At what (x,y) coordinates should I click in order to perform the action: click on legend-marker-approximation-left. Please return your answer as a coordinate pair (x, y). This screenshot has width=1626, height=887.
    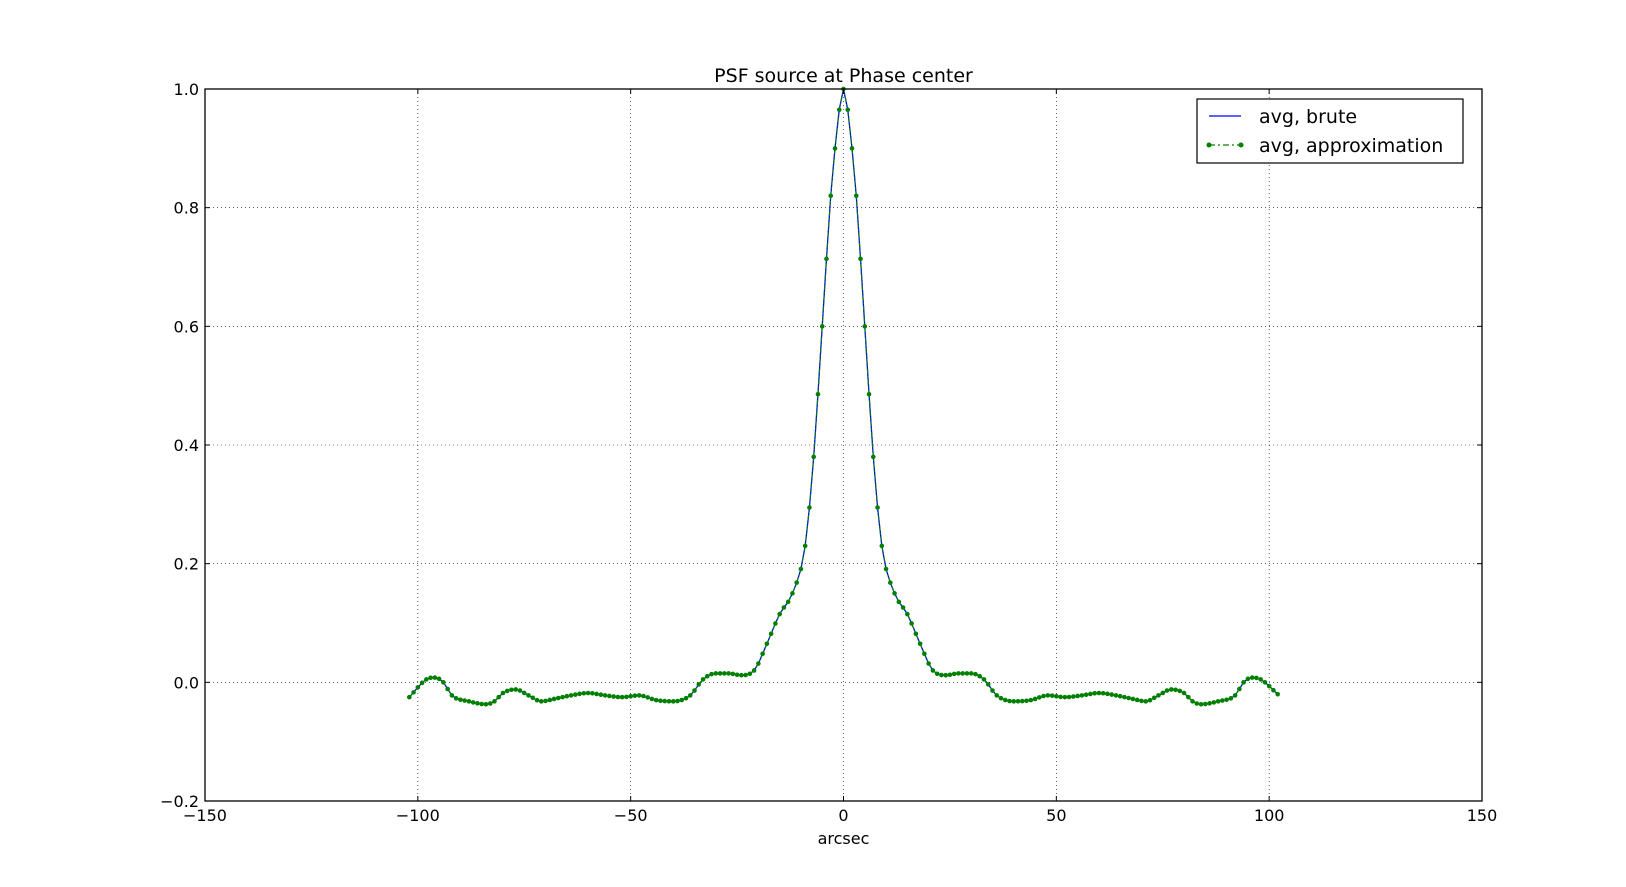
    Looking at the image, I should click on (1209, 145).